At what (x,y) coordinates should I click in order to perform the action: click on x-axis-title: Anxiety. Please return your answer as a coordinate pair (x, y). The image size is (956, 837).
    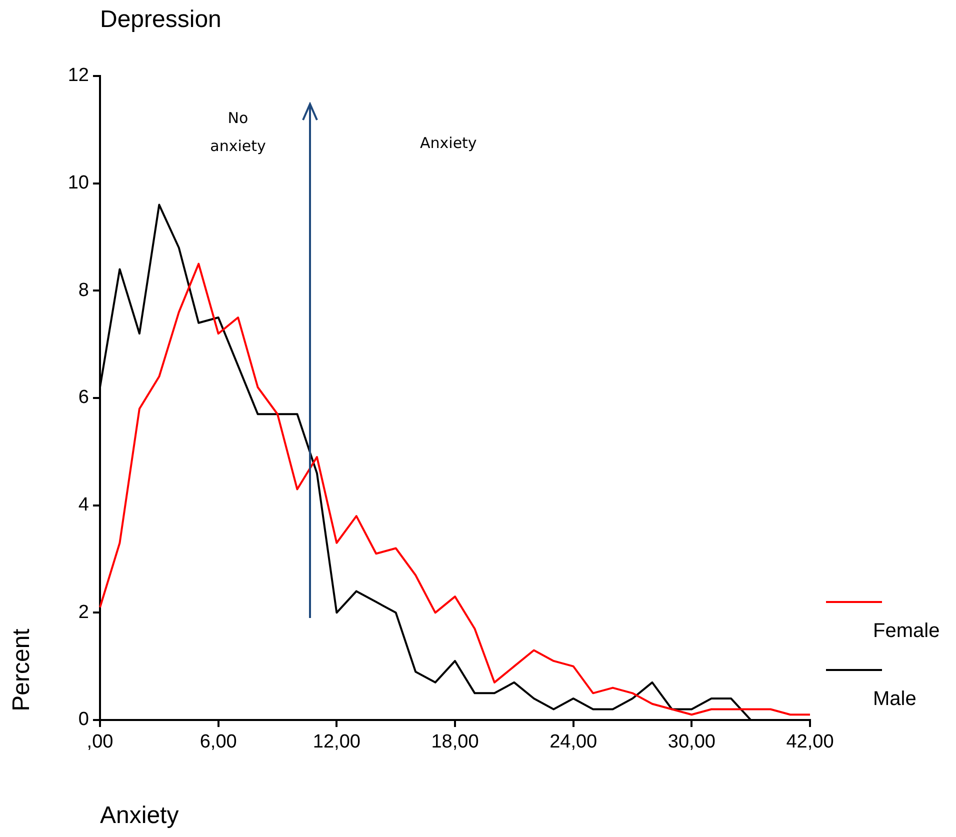
    Looking at the image, I should click on (139, 816).